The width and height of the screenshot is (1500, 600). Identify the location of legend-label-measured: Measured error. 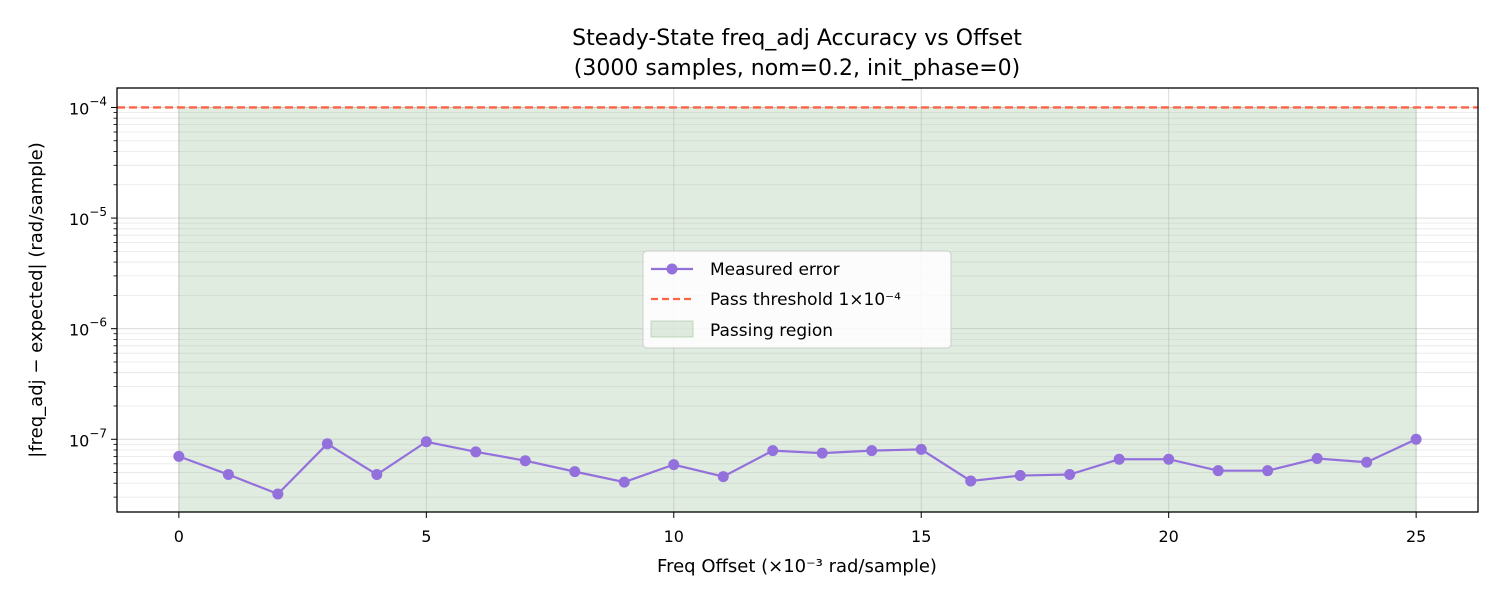
(775, 270).